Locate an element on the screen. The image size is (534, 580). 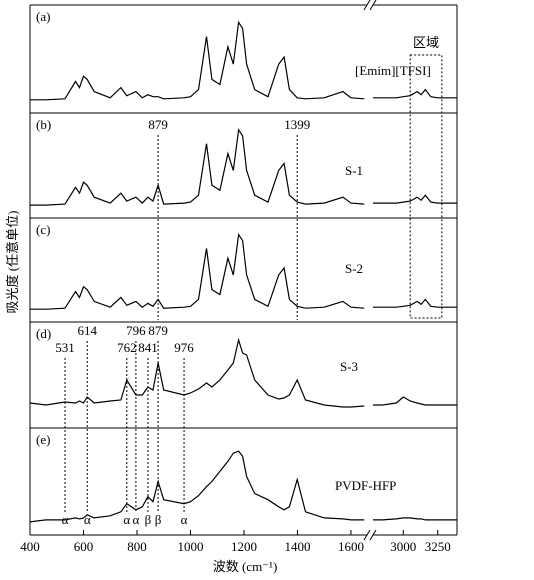
x-axis-label: 波数 (cm⁻¹) is located at coordinates (245, 566).